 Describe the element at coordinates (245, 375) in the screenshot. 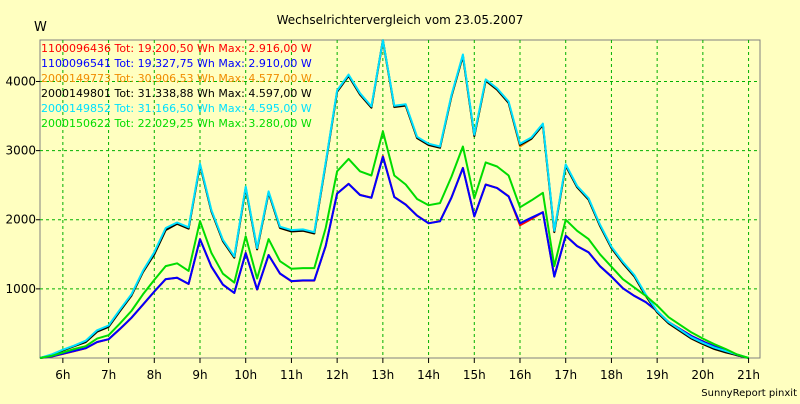

I see `x-tick-label: 10h` at that location.